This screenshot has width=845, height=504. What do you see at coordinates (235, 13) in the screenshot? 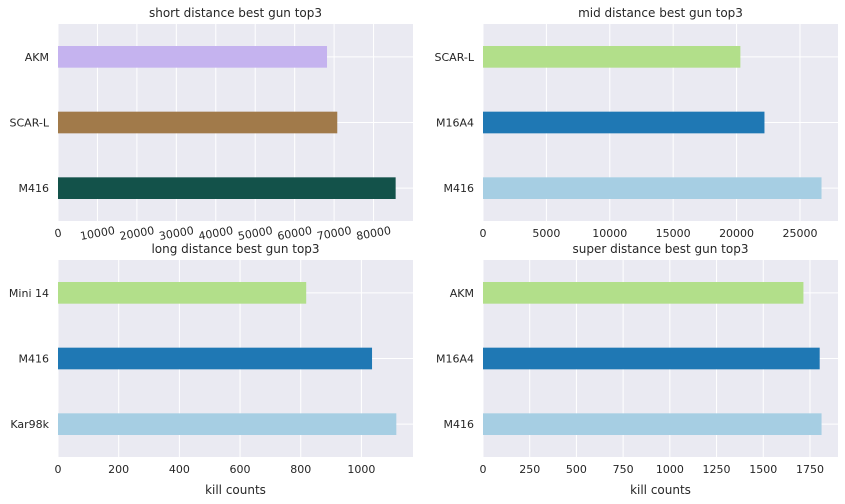
I see `subplot-title: short distance best gun top3` at bounding box center [235, 13].